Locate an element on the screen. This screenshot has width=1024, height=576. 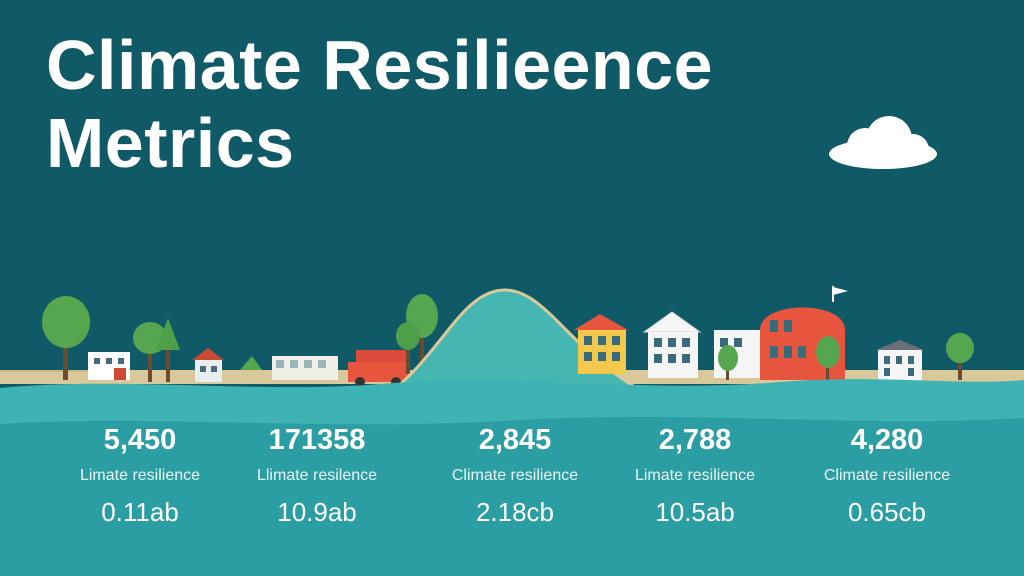
truck-icon is located at coordinates (378, 368).